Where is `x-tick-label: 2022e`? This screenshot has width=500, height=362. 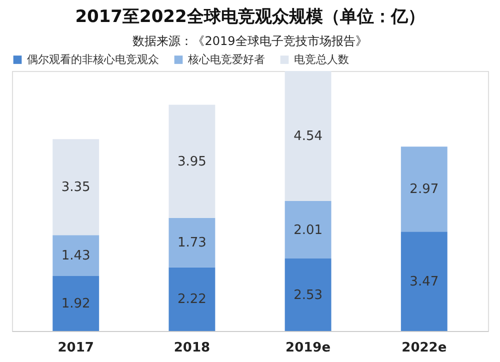
x-tick-label: 2022e is located at coordinates (424, 348).